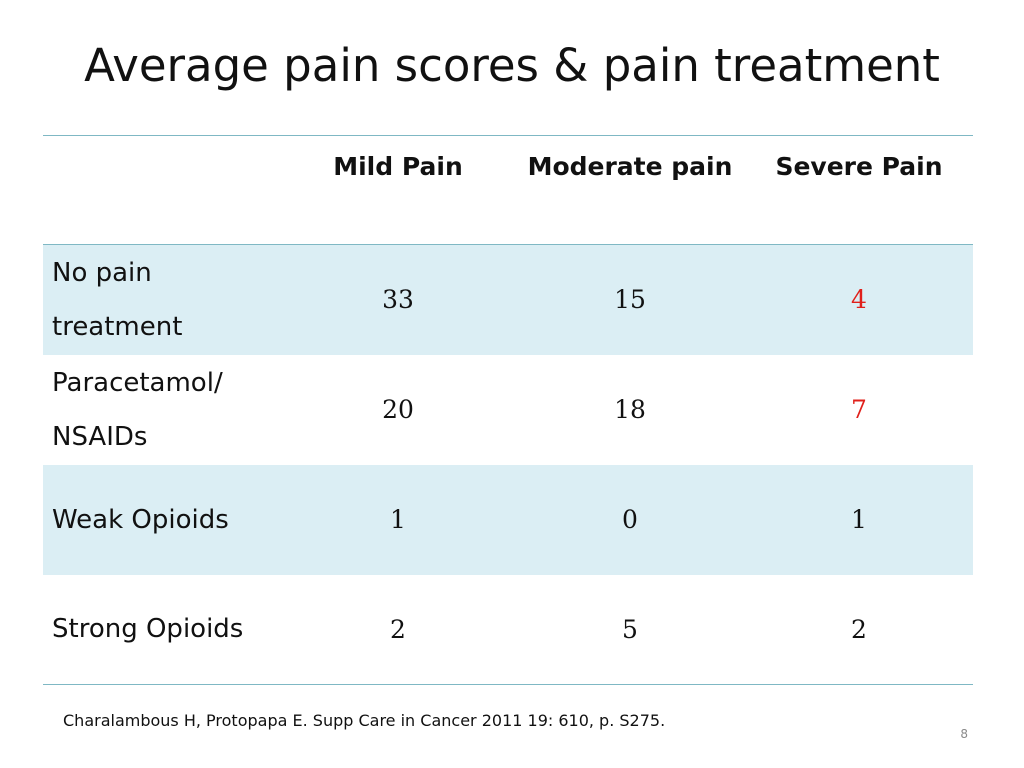  What do you see at coordinates (508, 299) in the screenshot?
I see `table-row: No pain treatment 33 15 4` at bounding box center [508, 299].